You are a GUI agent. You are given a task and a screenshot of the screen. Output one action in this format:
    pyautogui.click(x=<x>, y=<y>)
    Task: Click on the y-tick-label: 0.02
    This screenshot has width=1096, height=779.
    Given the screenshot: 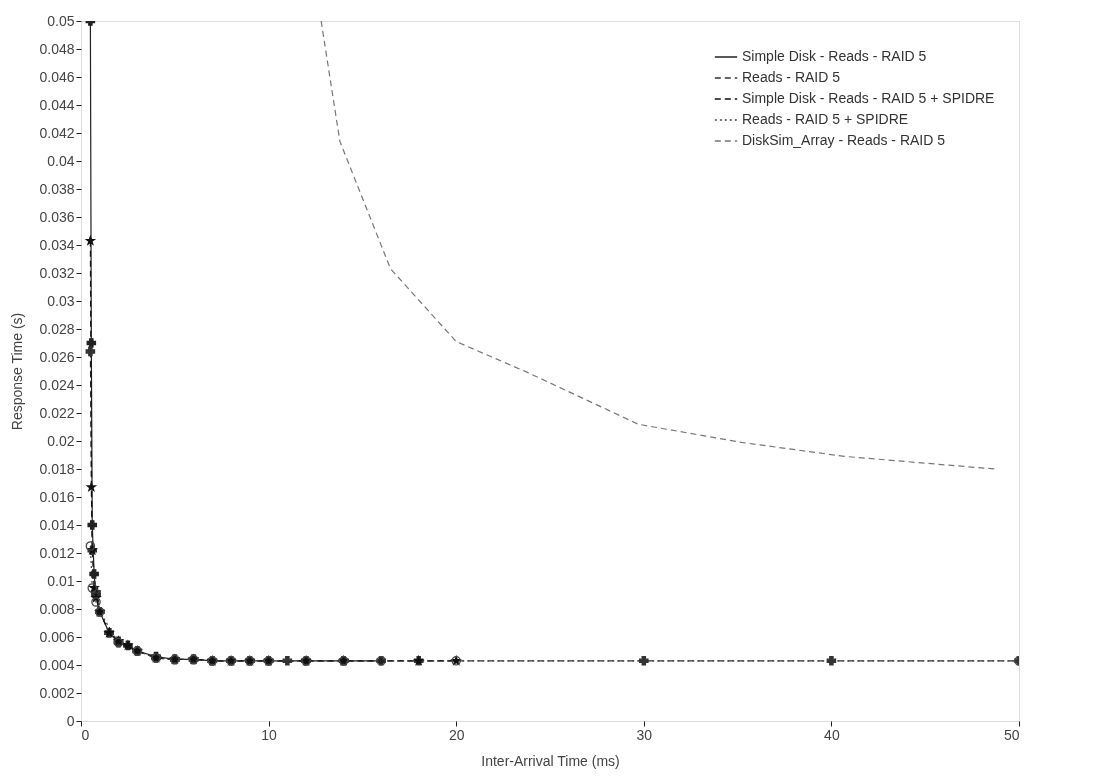 What is the action you would take?
    pyautogui.click(x=61, y=440)
    